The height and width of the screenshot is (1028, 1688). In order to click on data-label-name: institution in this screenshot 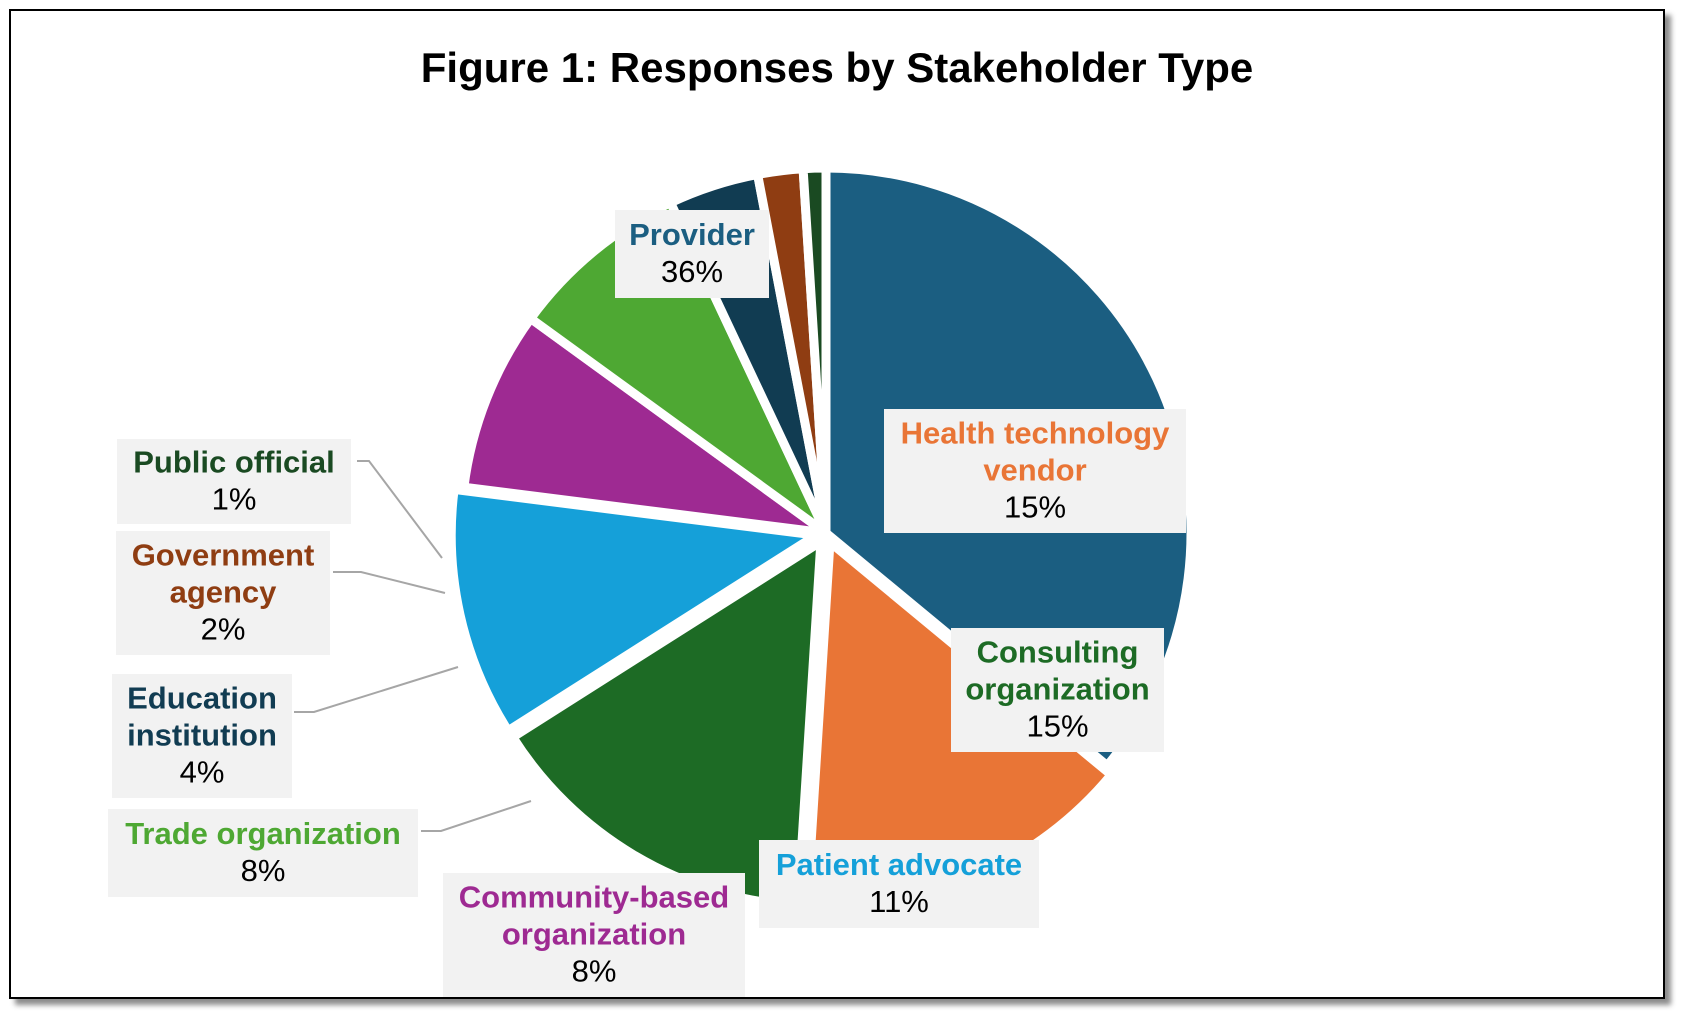, I will do `click(202, 735)`.